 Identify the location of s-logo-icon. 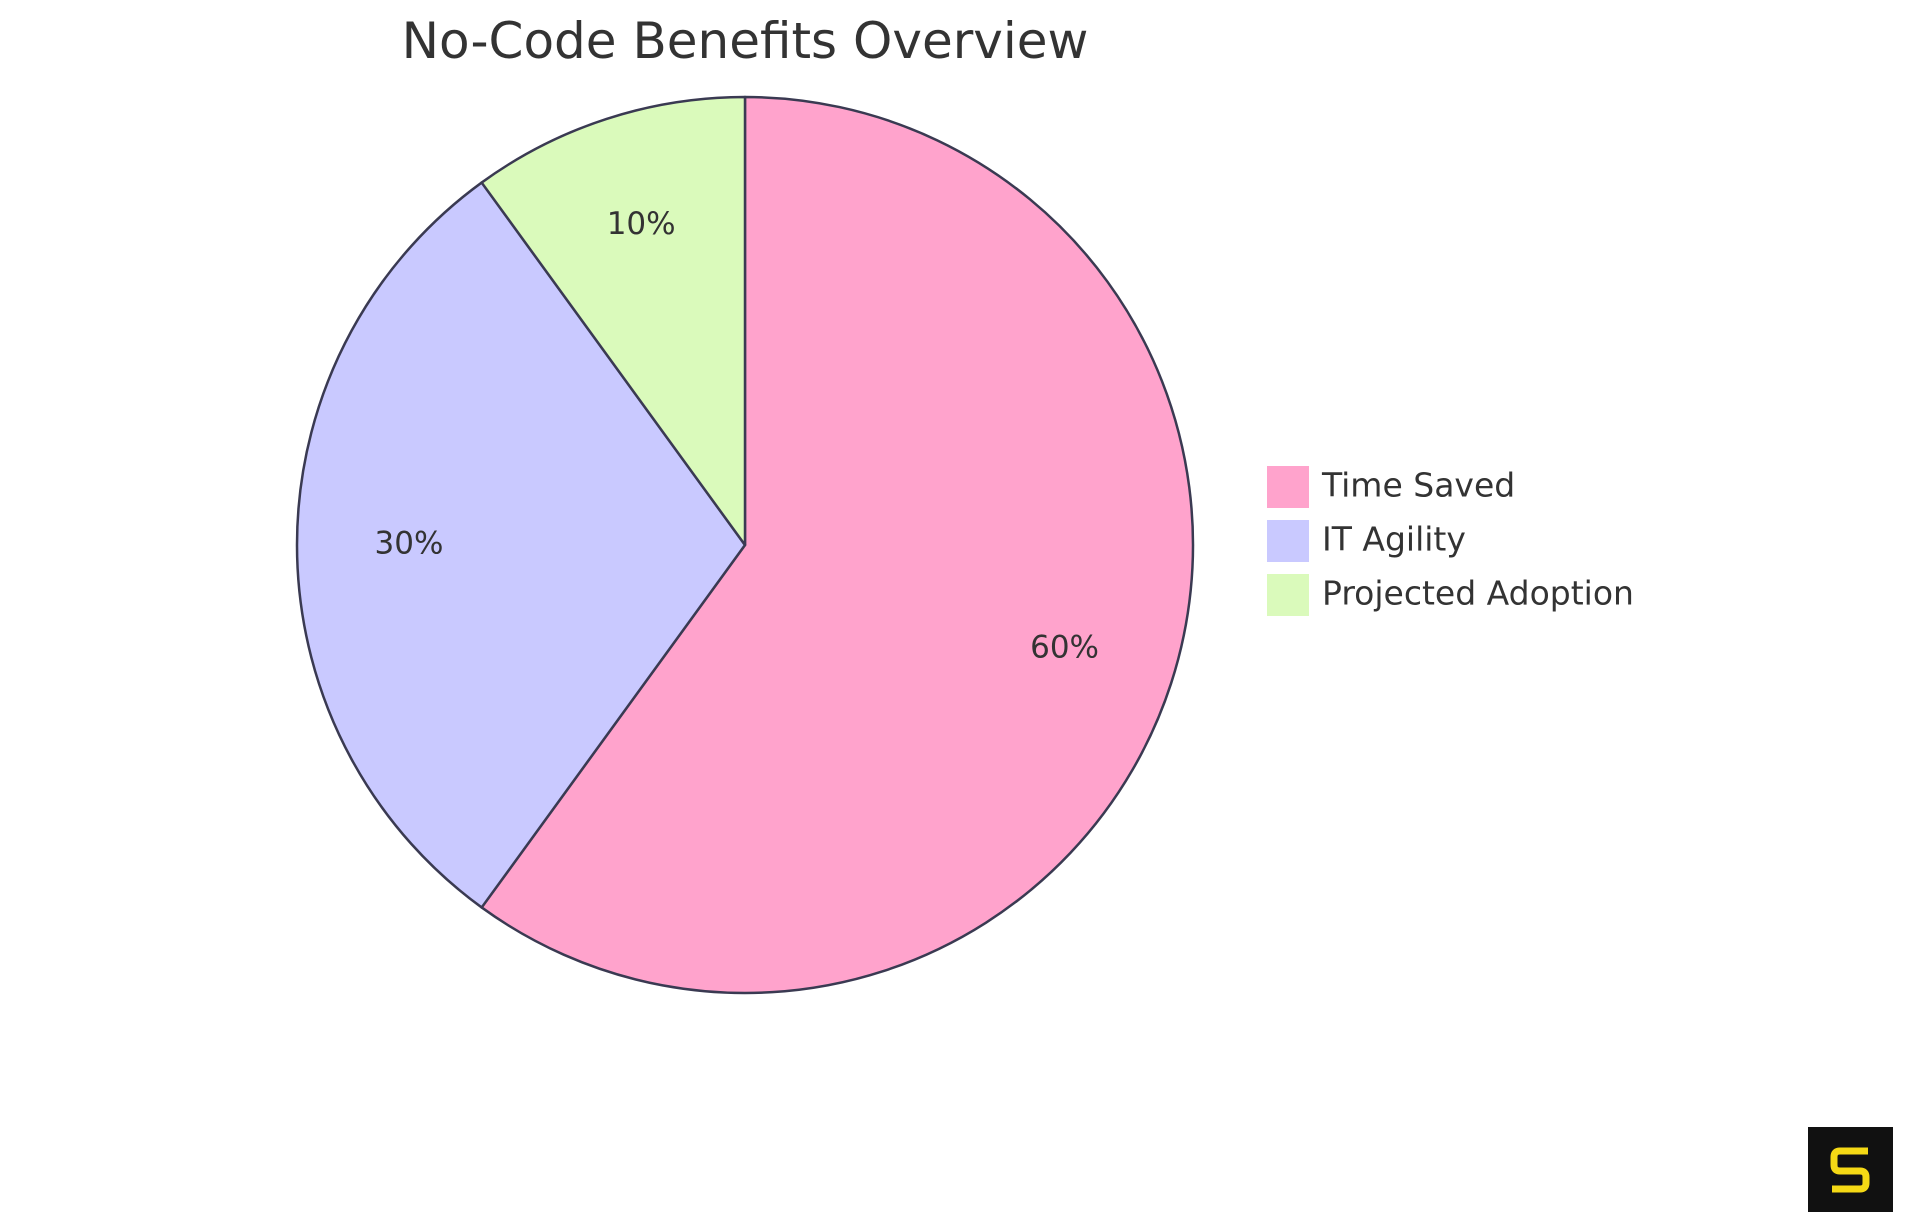
(1850, 1169).